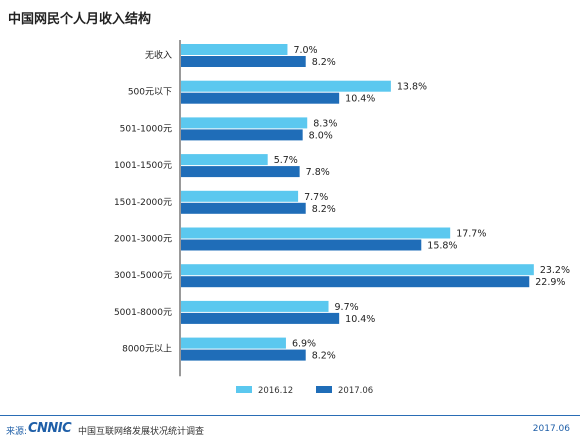  I want to click on legend: 2016.12 2017.06, so click(304, 391).